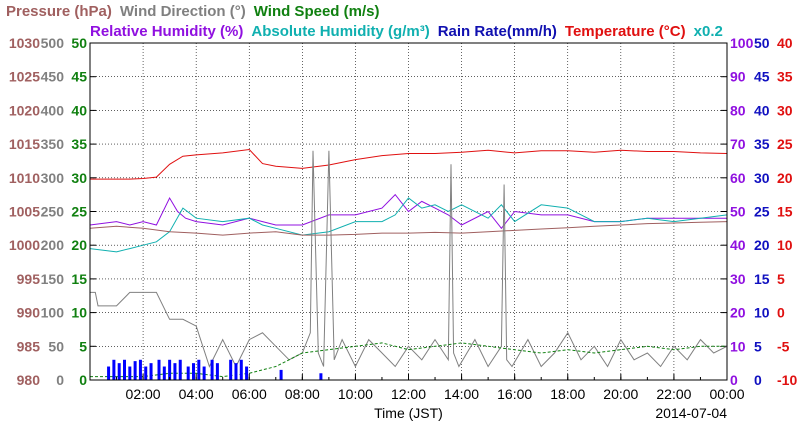 Image resolution: width=800 pixels, height=434 pixels. What do you see at coordinates (497, 31) in the screenshot?
I see `legend-item: Rain Rate(mm/h)` at bounding box center [497, 31].